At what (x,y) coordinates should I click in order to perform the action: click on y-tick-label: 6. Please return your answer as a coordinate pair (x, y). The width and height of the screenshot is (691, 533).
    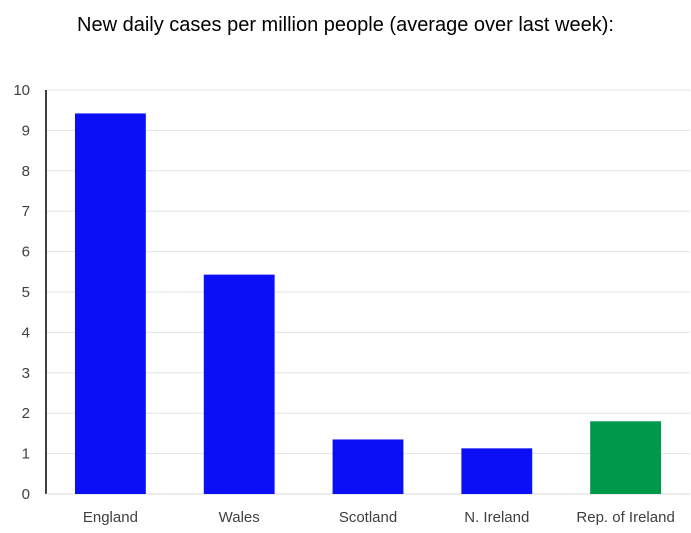
    Looking at the image, I should click on (26, 252).